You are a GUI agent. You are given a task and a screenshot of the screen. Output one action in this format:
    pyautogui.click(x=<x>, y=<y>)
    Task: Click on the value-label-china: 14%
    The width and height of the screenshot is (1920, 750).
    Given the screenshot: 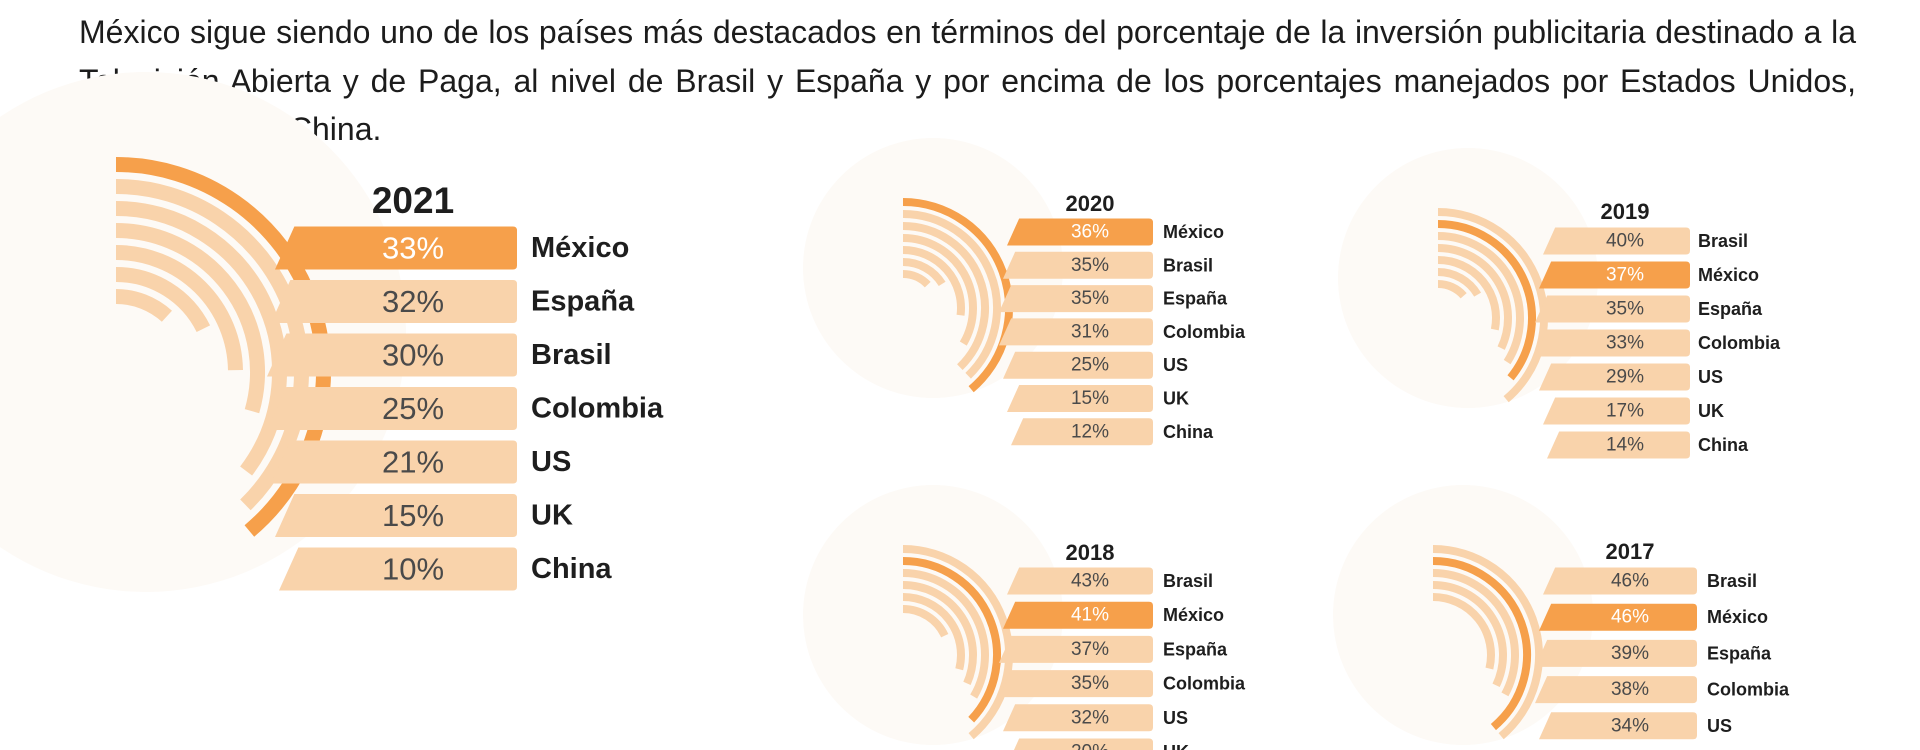 What is the action you would take?
    pyautogui.click(x=1625, y=445)
    